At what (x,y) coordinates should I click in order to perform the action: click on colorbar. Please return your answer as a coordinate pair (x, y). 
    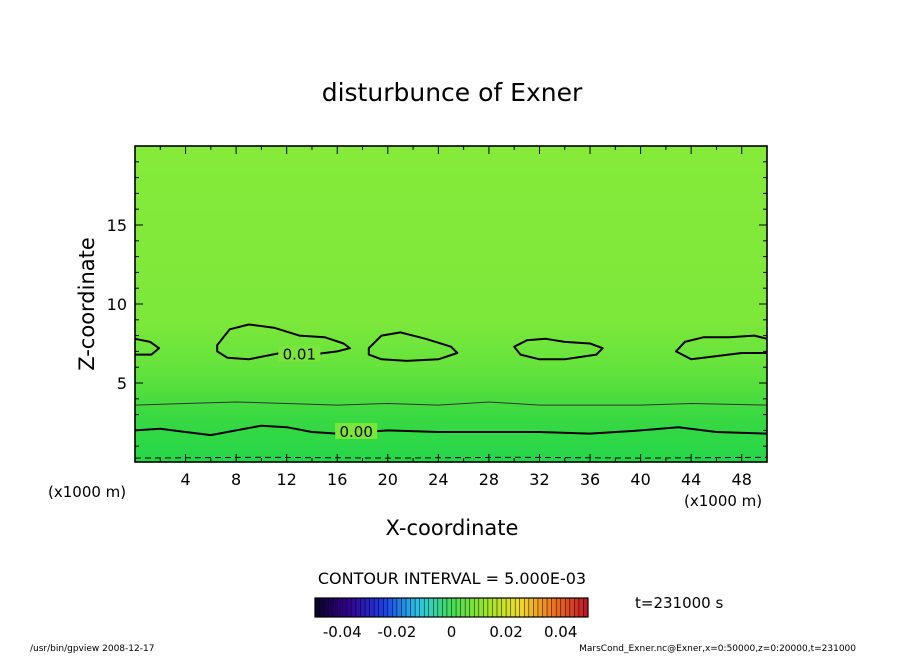
    Looking at the image, I should click on (451, 607).